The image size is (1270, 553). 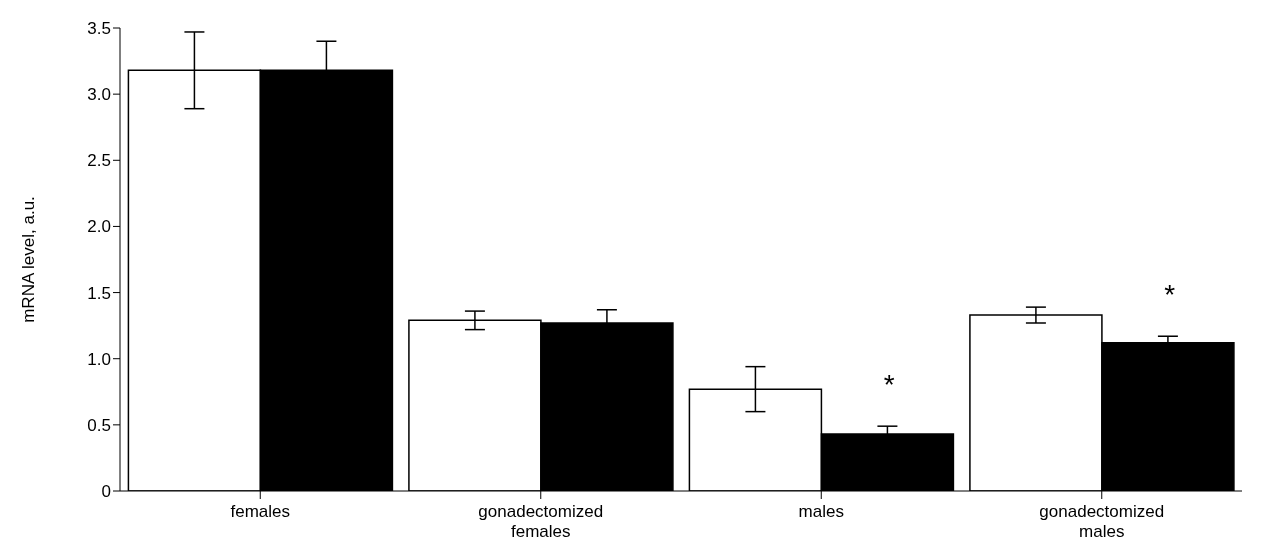 I want to click on y-tick-label: 3.0, so click(x=99, y=95).